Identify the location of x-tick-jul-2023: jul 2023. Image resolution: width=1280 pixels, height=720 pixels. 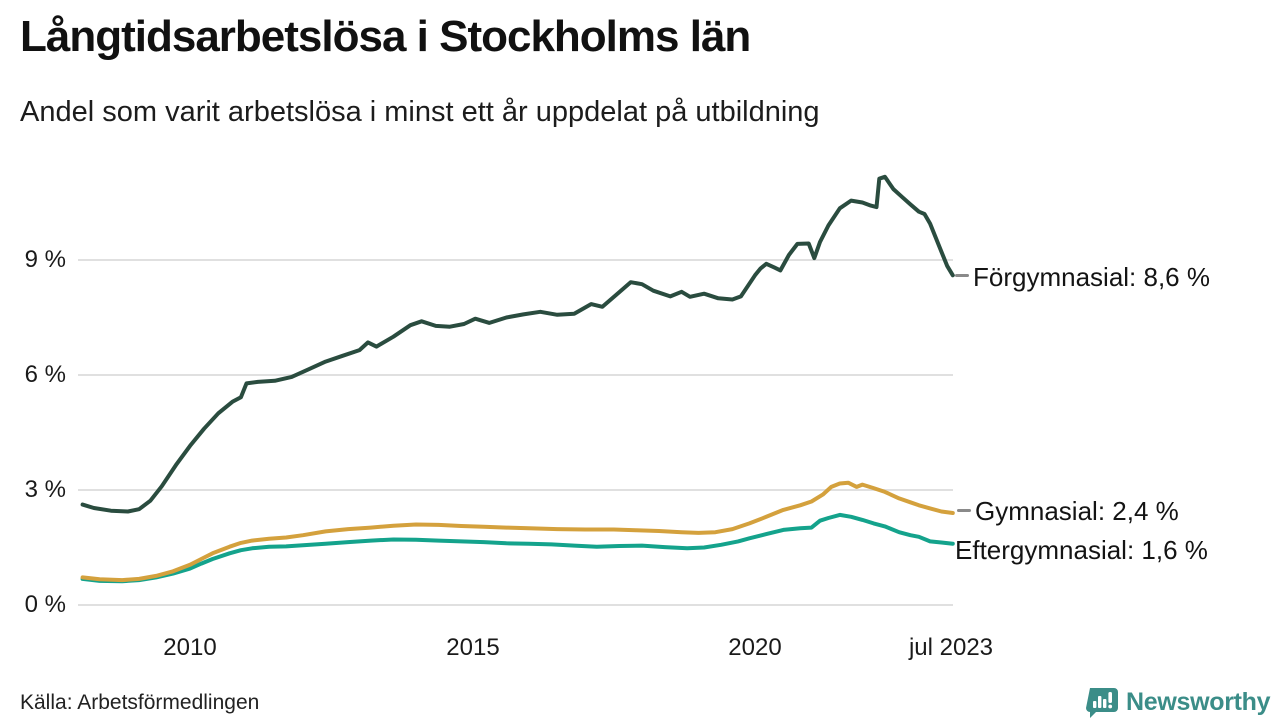
(951, 647).